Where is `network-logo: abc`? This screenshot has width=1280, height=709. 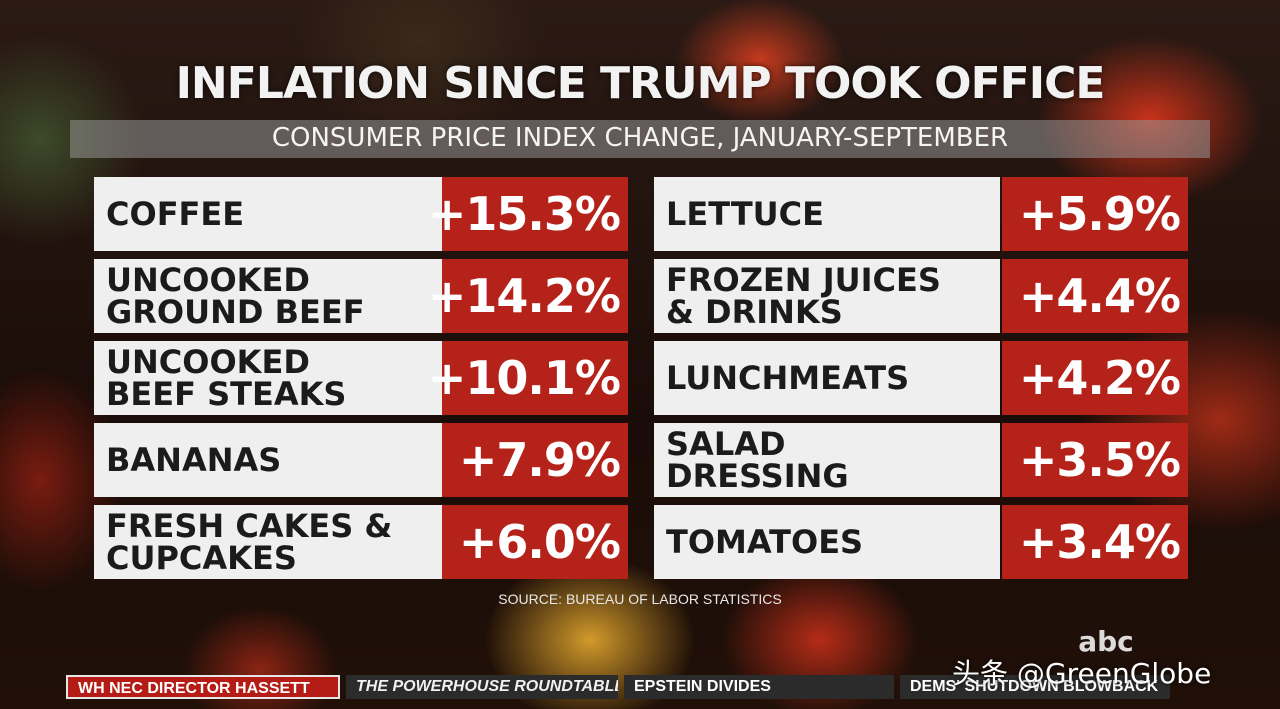 network-logo: abc is located at coordinates (1106, 641).